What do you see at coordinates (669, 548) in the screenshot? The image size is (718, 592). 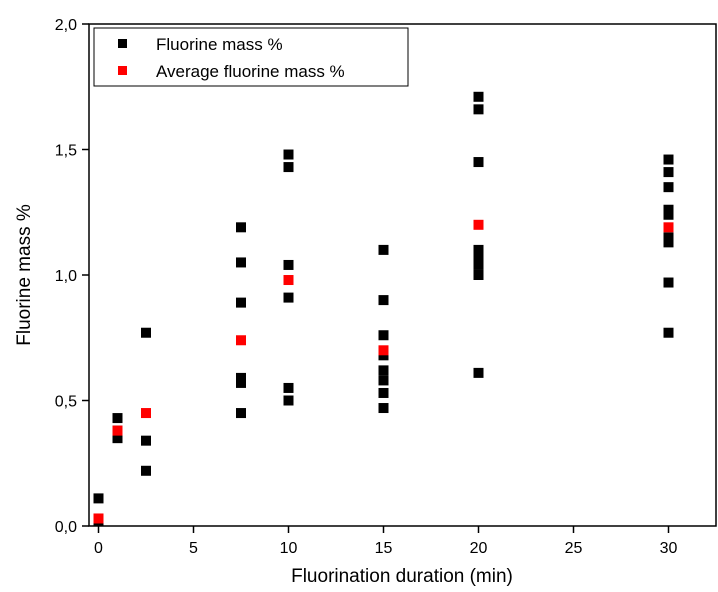 I see `x-tick-label: 30` at bounding box center [669, 548].